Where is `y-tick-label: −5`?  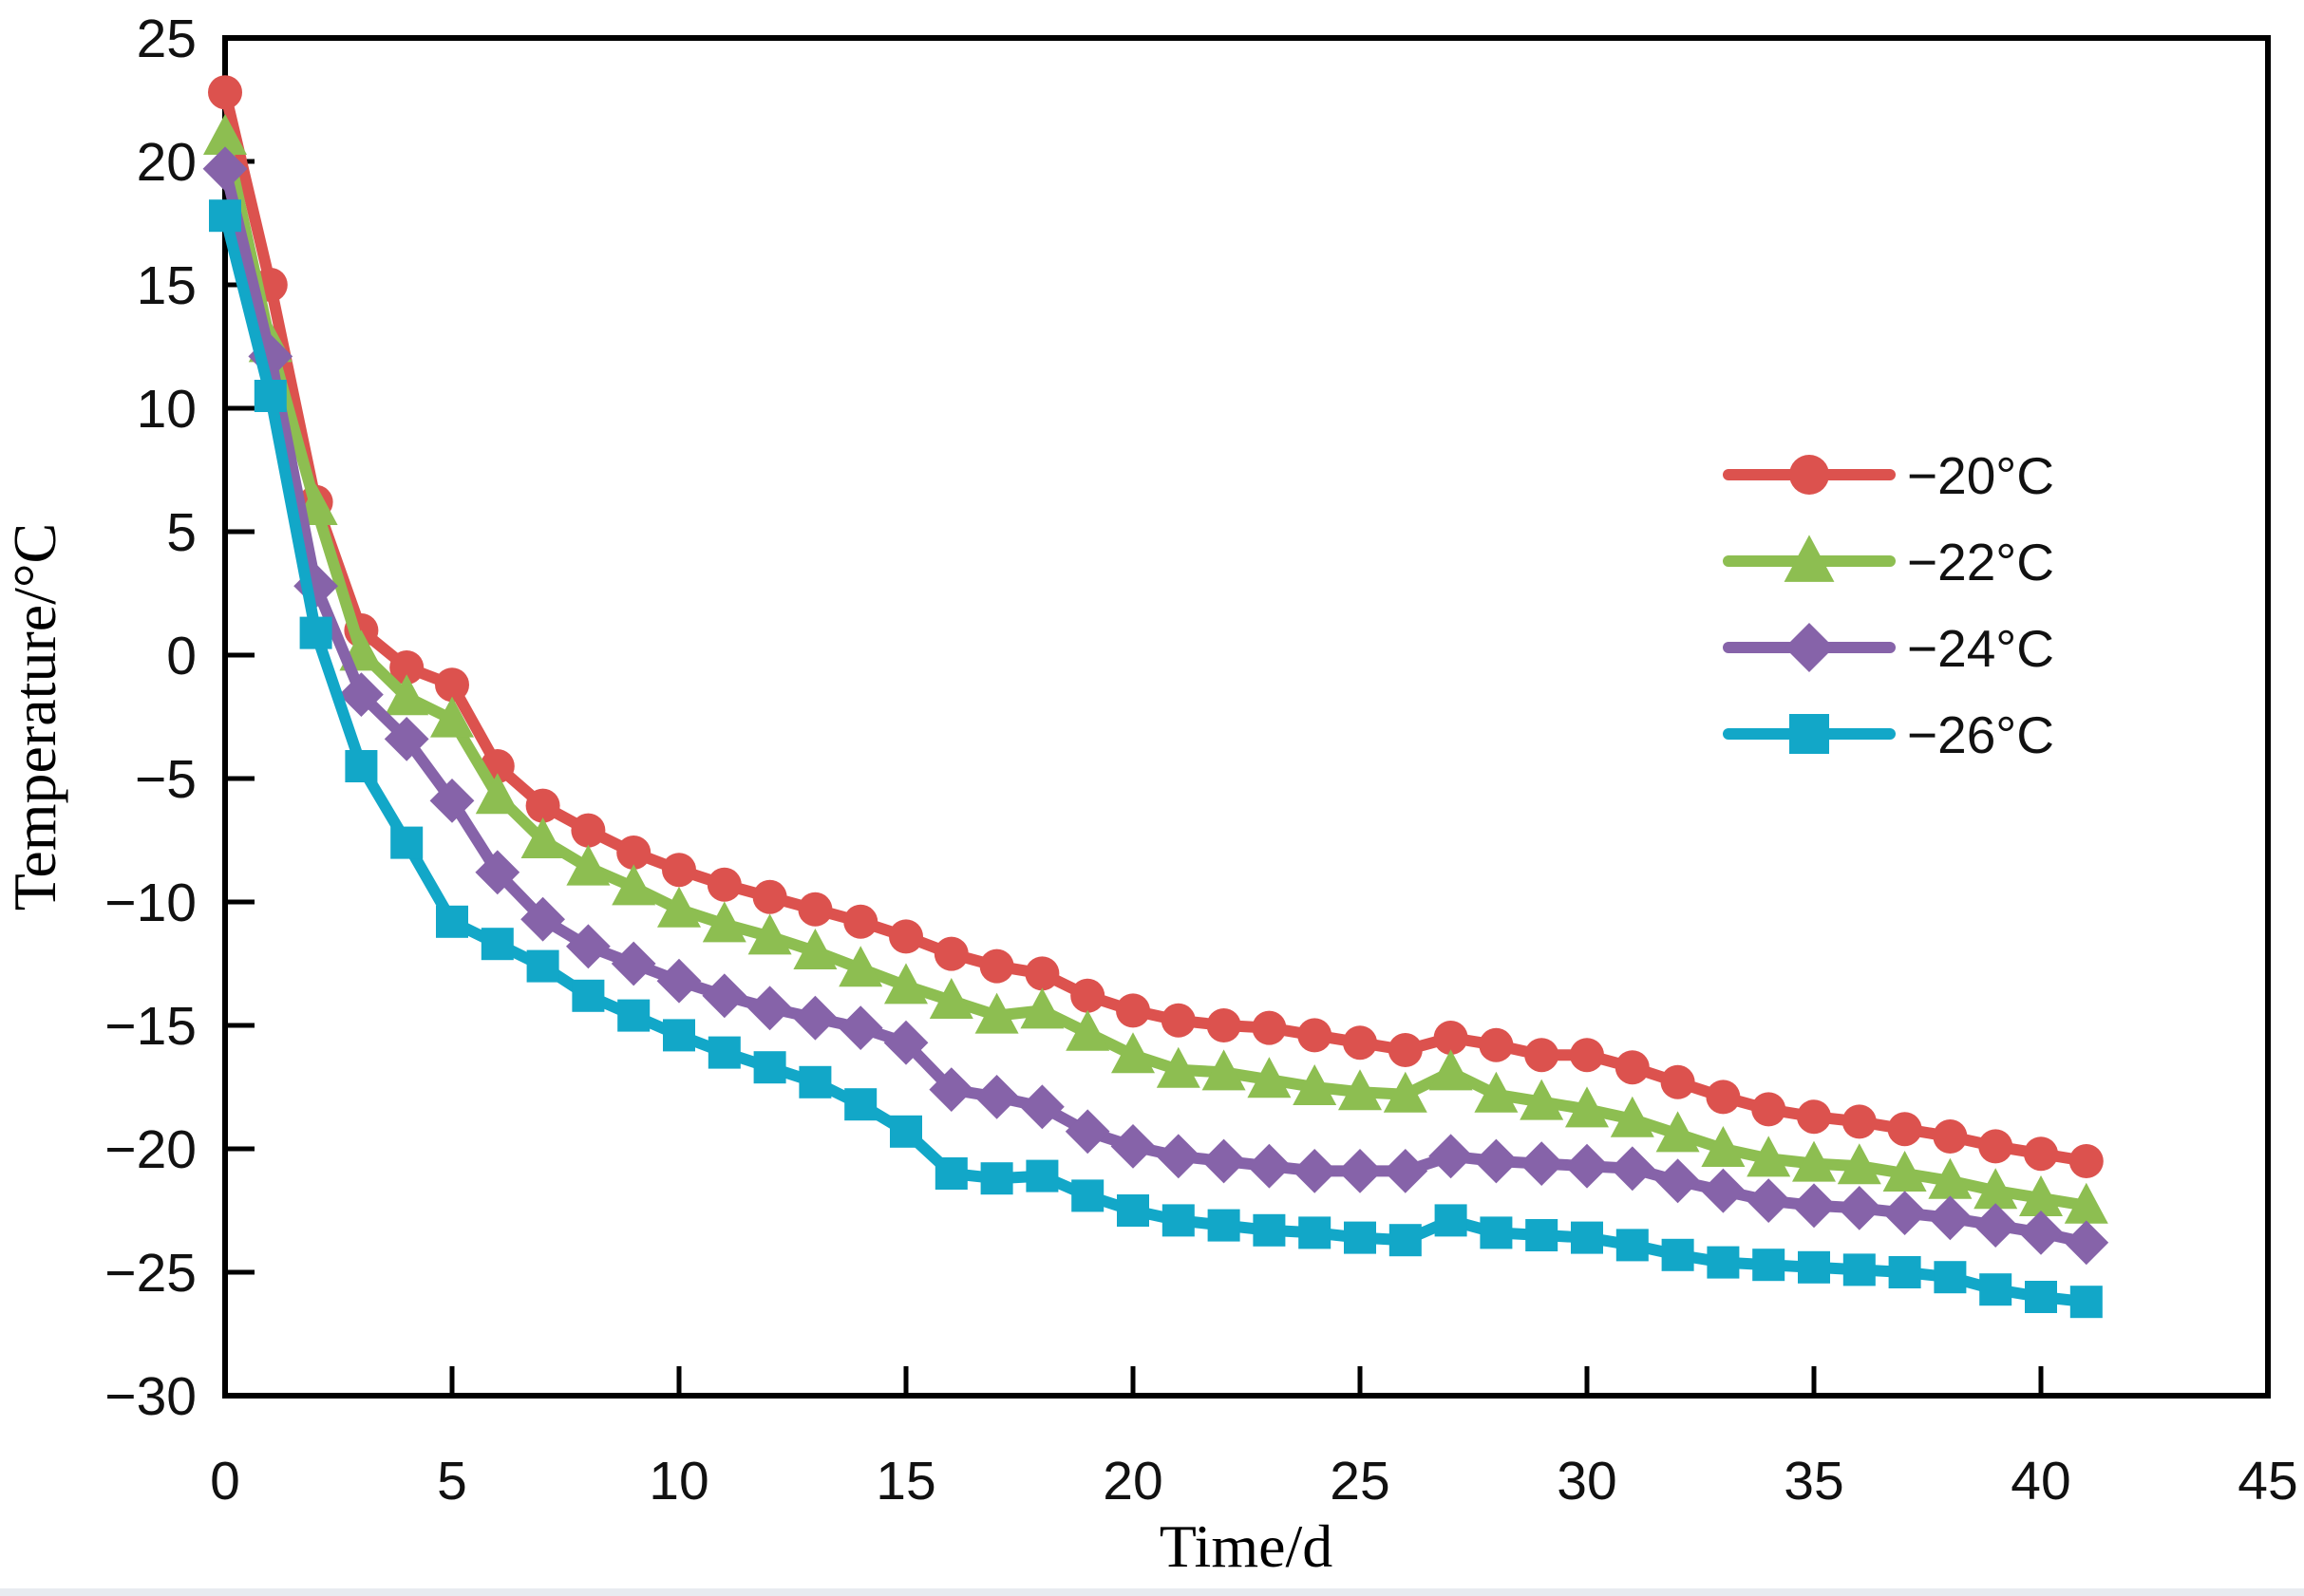 y-tick-label: −5 is located at coordinates (166, 779).